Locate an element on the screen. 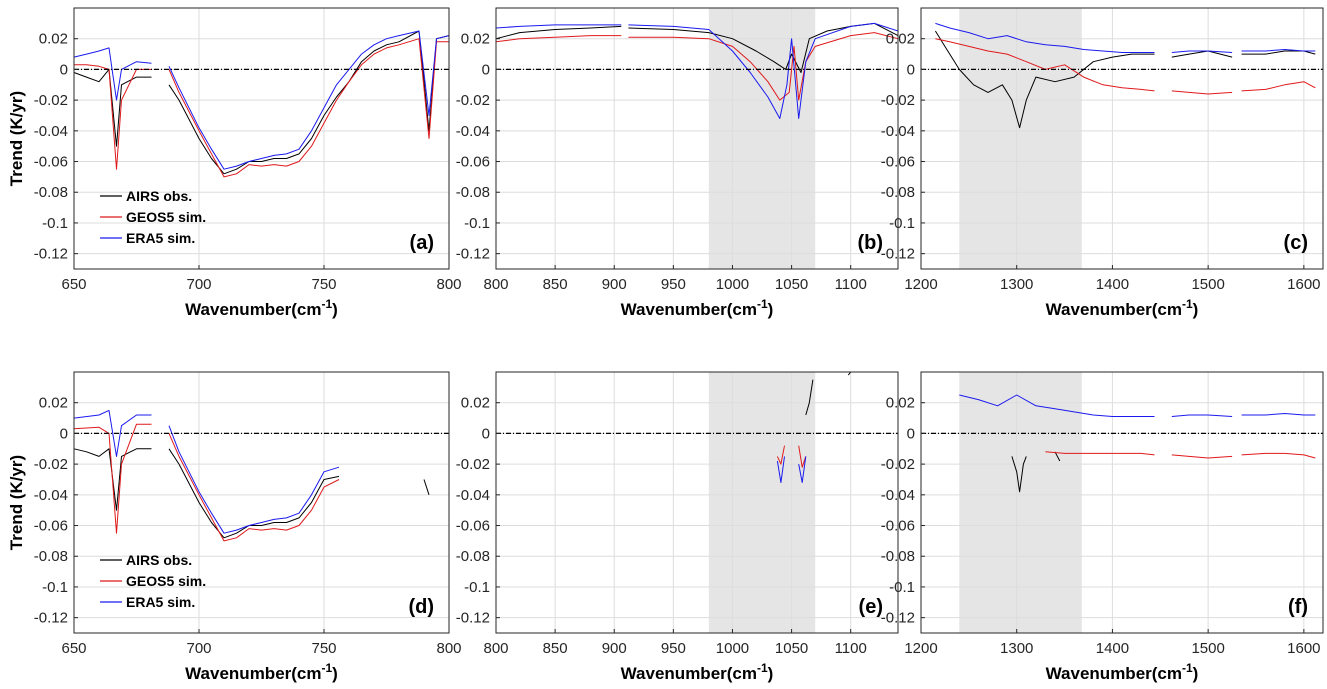 The width and height of the screenshot is (1327, 689). x-tick-label: 850 is located at coordinates (555, 284).